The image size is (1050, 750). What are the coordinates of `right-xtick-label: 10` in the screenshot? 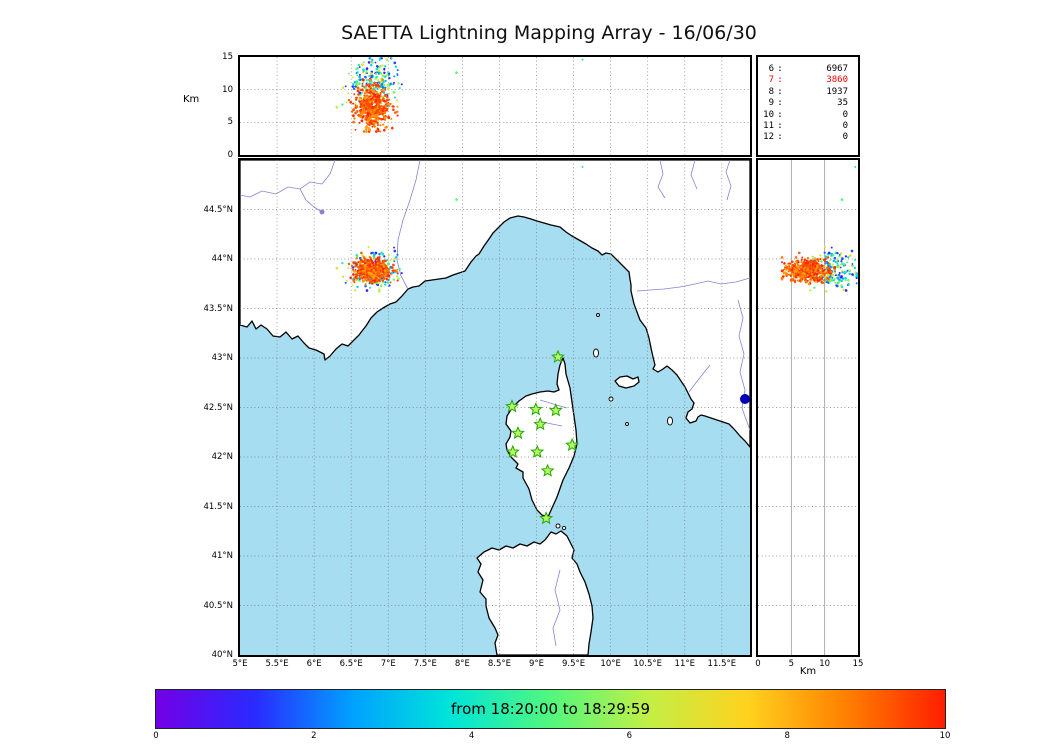 It's located at (825, 664).